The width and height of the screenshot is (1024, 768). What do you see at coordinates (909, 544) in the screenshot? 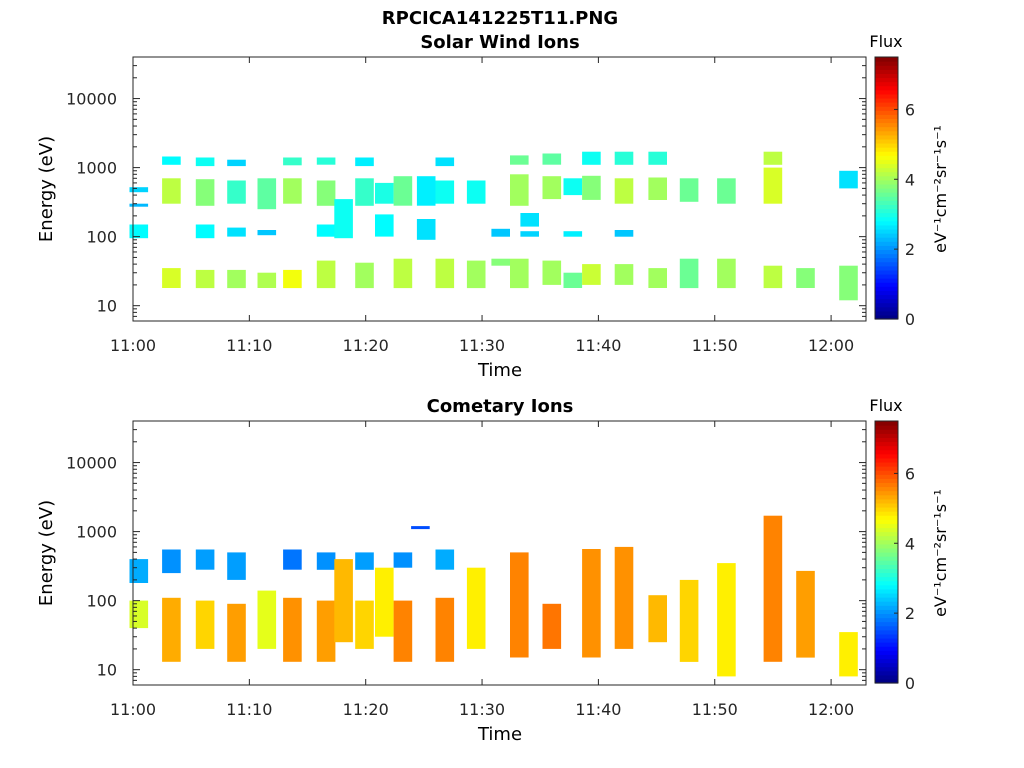
I see `colorbar-bottom: Flux eV⁻¹cm⁻²sr⁻¹s⁻¹ 0 2 4 6` at bounding box center [909, 544].